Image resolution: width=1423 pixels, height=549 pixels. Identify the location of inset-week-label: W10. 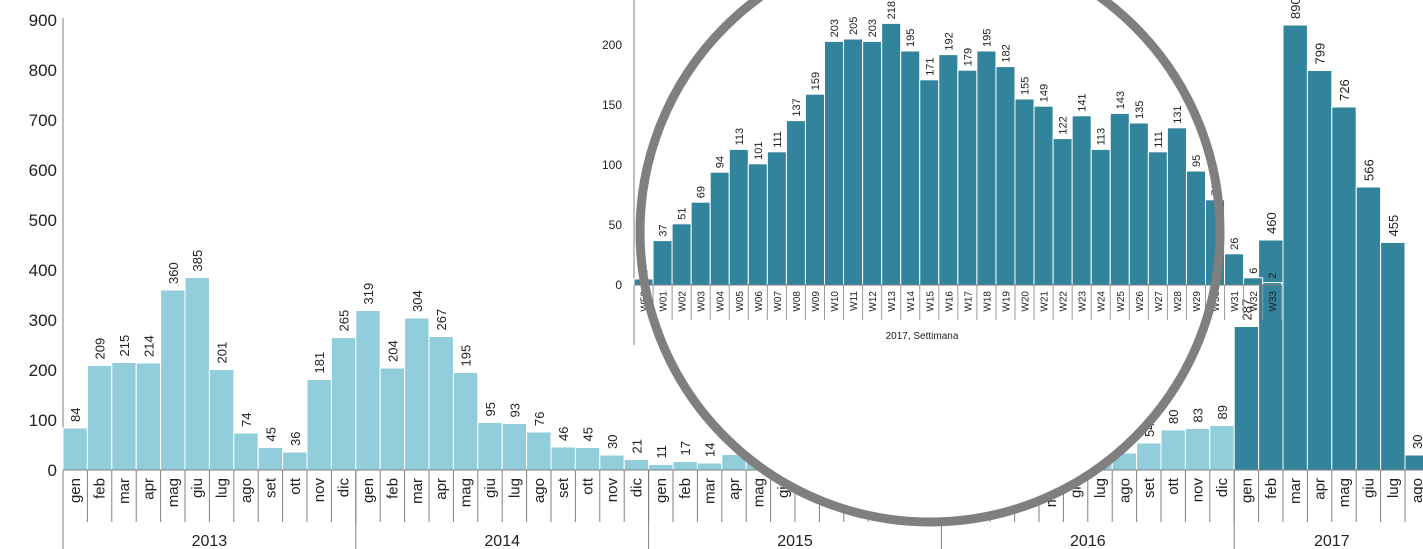
(835, 301).